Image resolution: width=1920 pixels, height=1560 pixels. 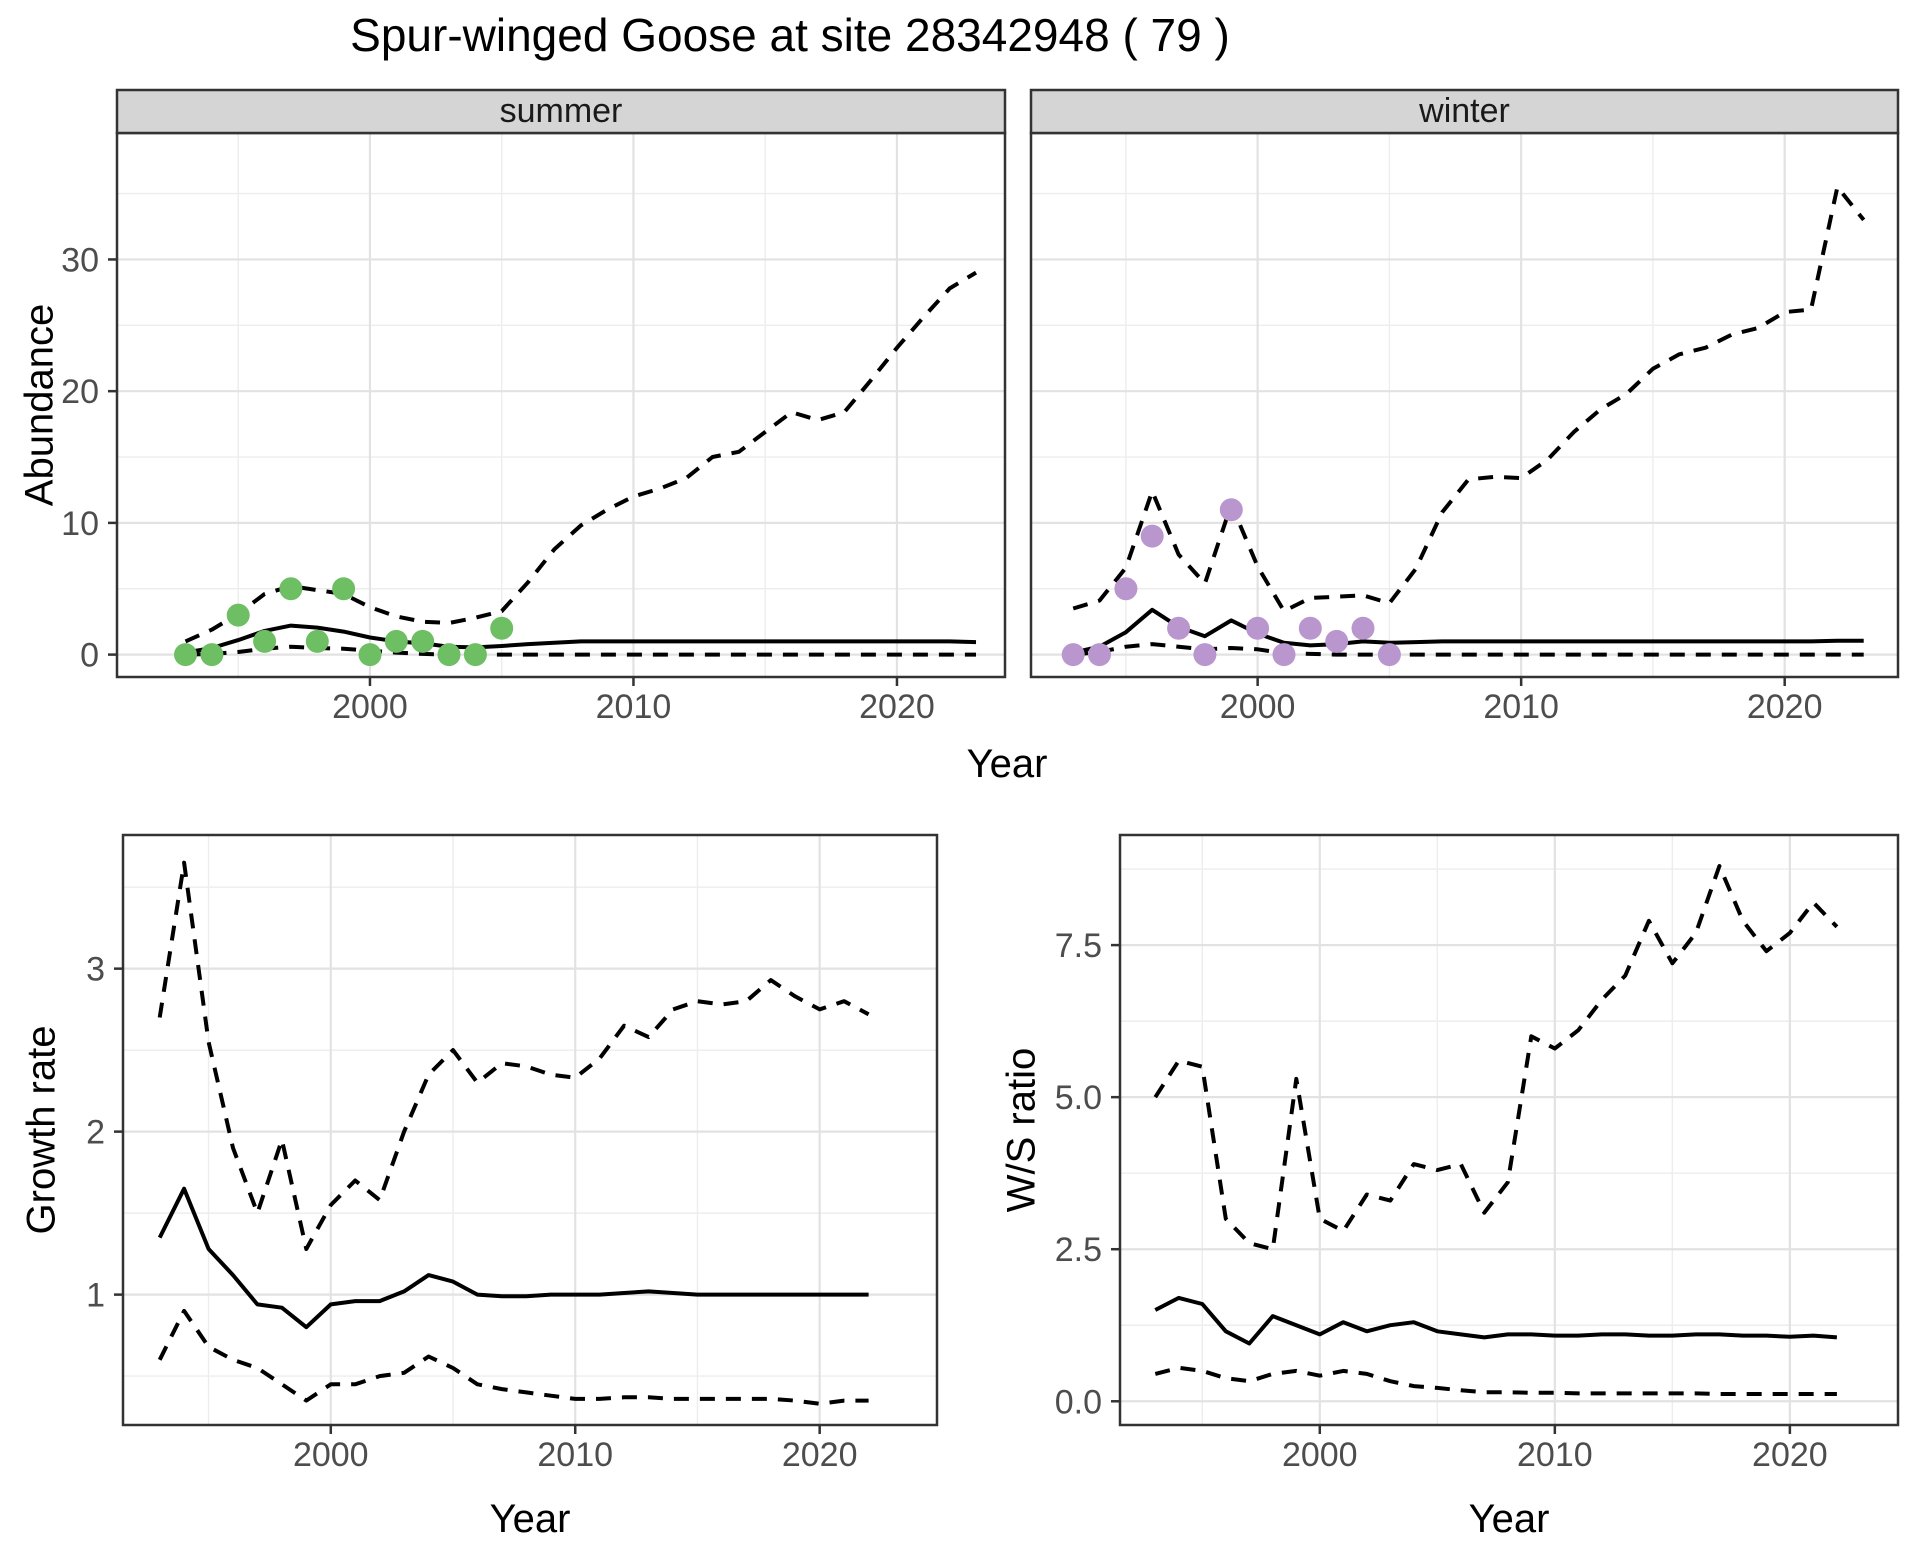 I want to click on ws-ratio-median-line, so click(x=1496, y=1320).